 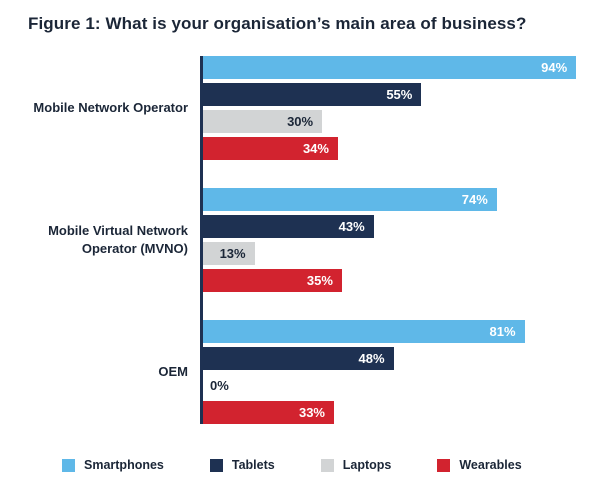 What do you see at coordinates (298, 358) in the screenshot?
I see `bar-tablets: 48%` at bounding box center [298, 358].